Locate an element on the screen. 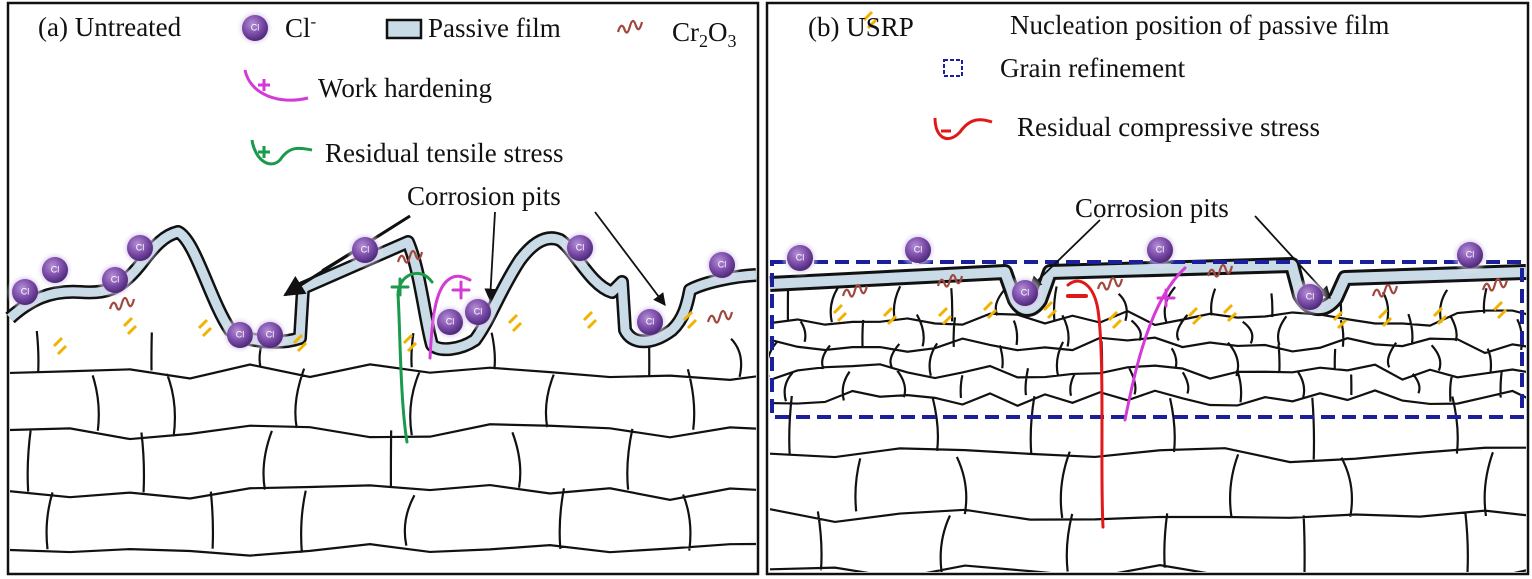 This screenshot has width=1532, height=579. compressive-stress-icon is located at coordinates (963, 129).